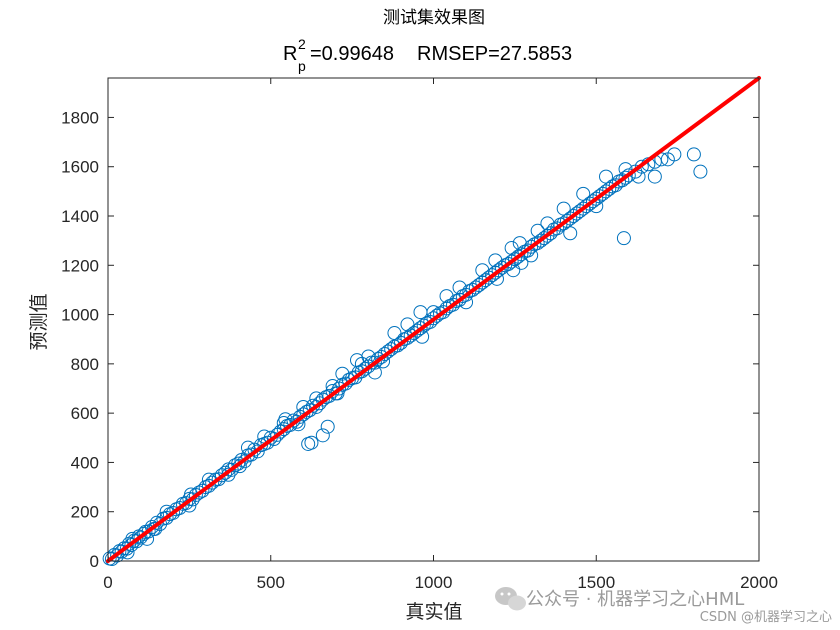 The width and height of the screenshot is (840, 630). Describe the element at coordinates (302, 66) in the screenshot. I see `r-subscript: p` at that location.